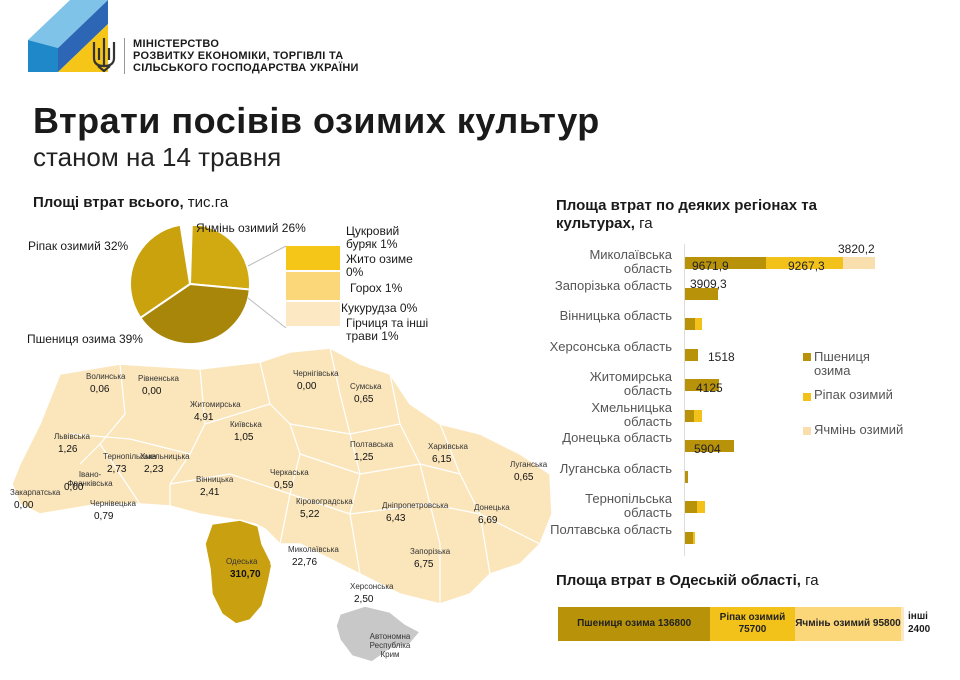  What do you see at coordinates (90, 479) in the screenshot?
I see `map-region-name: Івано-Франківська` at bounding box center [90, 479].